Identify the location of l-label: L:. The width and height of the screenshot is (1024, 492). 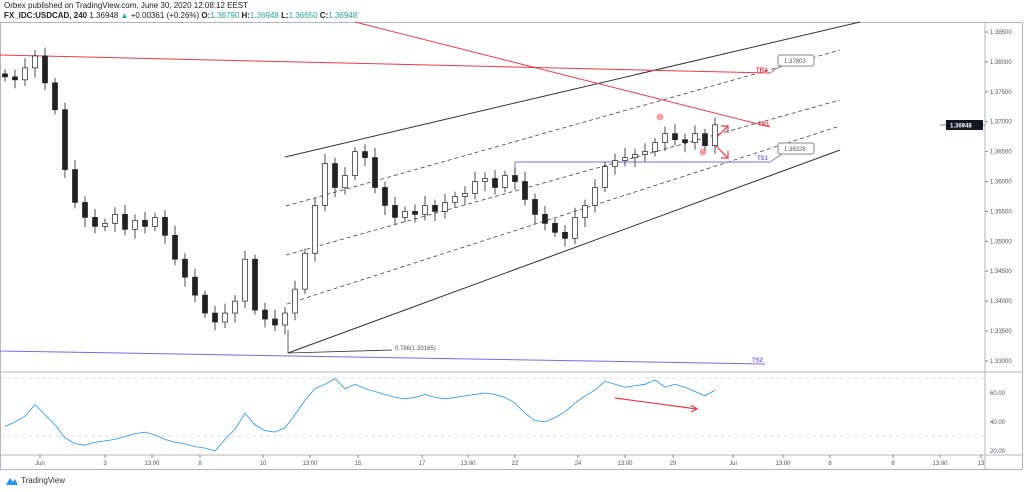
(285, 15).